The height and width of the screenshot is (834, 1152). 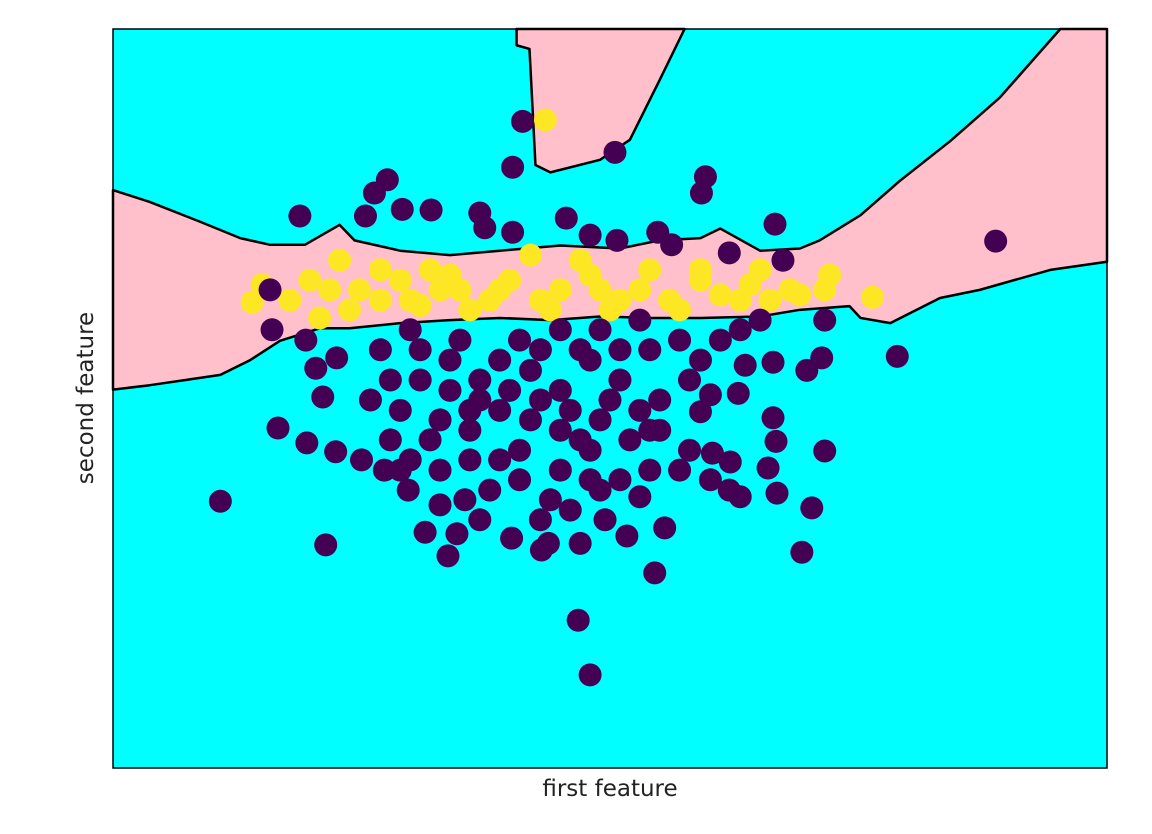 I want to click on x-axis-label: first feature, so click(x=610, y=789).